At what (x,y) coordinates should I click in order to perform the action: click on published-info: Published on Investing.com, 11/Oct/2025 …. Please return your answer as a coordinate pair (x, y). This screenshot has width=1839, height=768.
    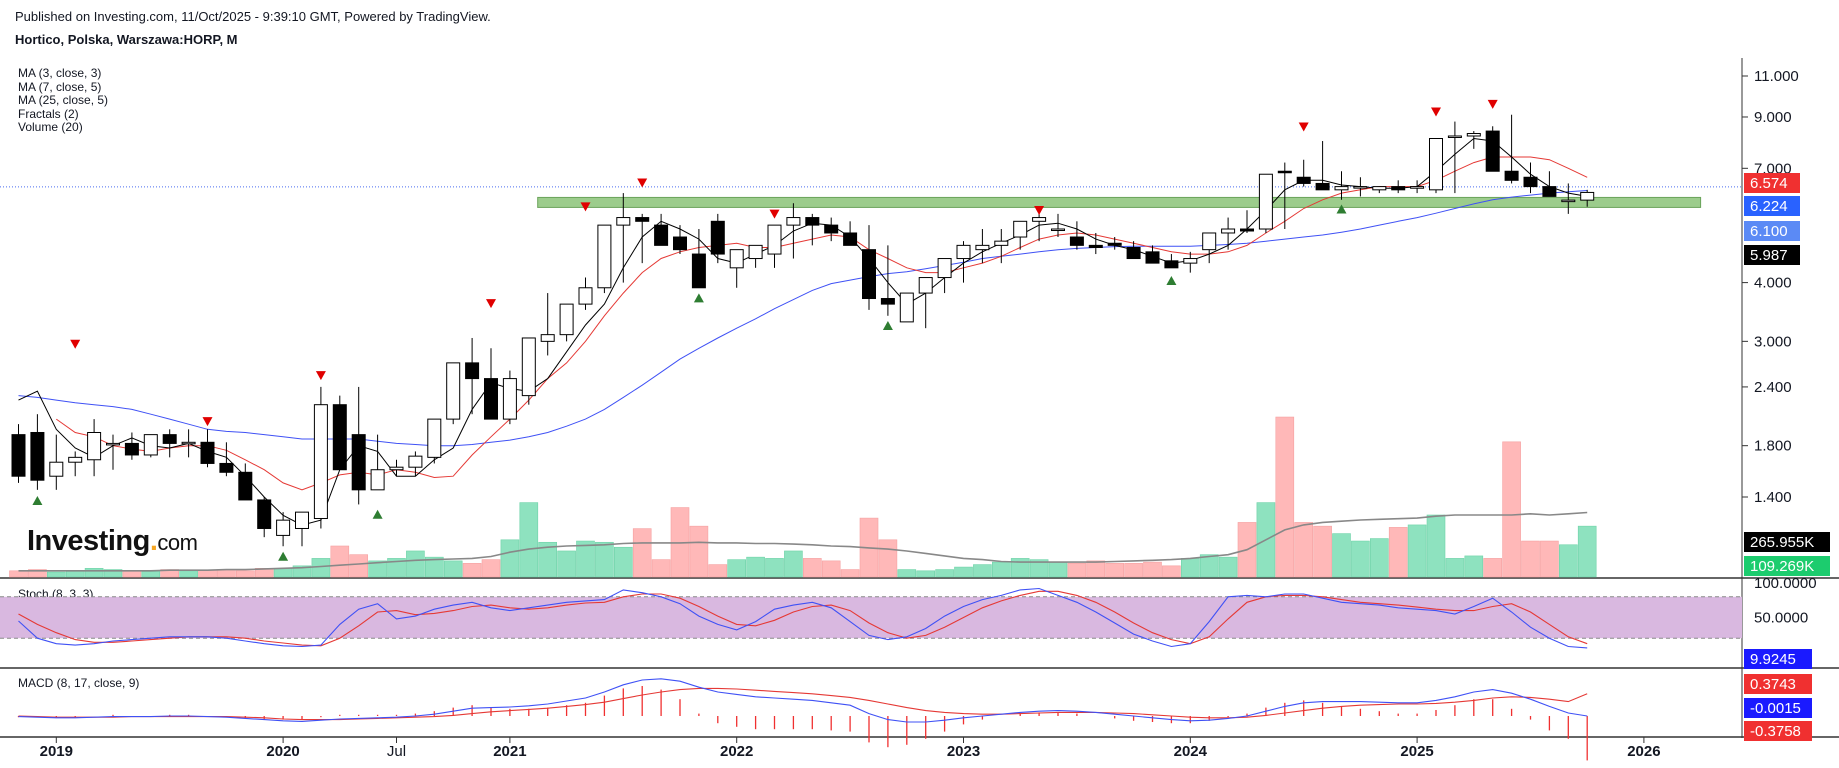
    Looking at the image, I should click on (253, 16).